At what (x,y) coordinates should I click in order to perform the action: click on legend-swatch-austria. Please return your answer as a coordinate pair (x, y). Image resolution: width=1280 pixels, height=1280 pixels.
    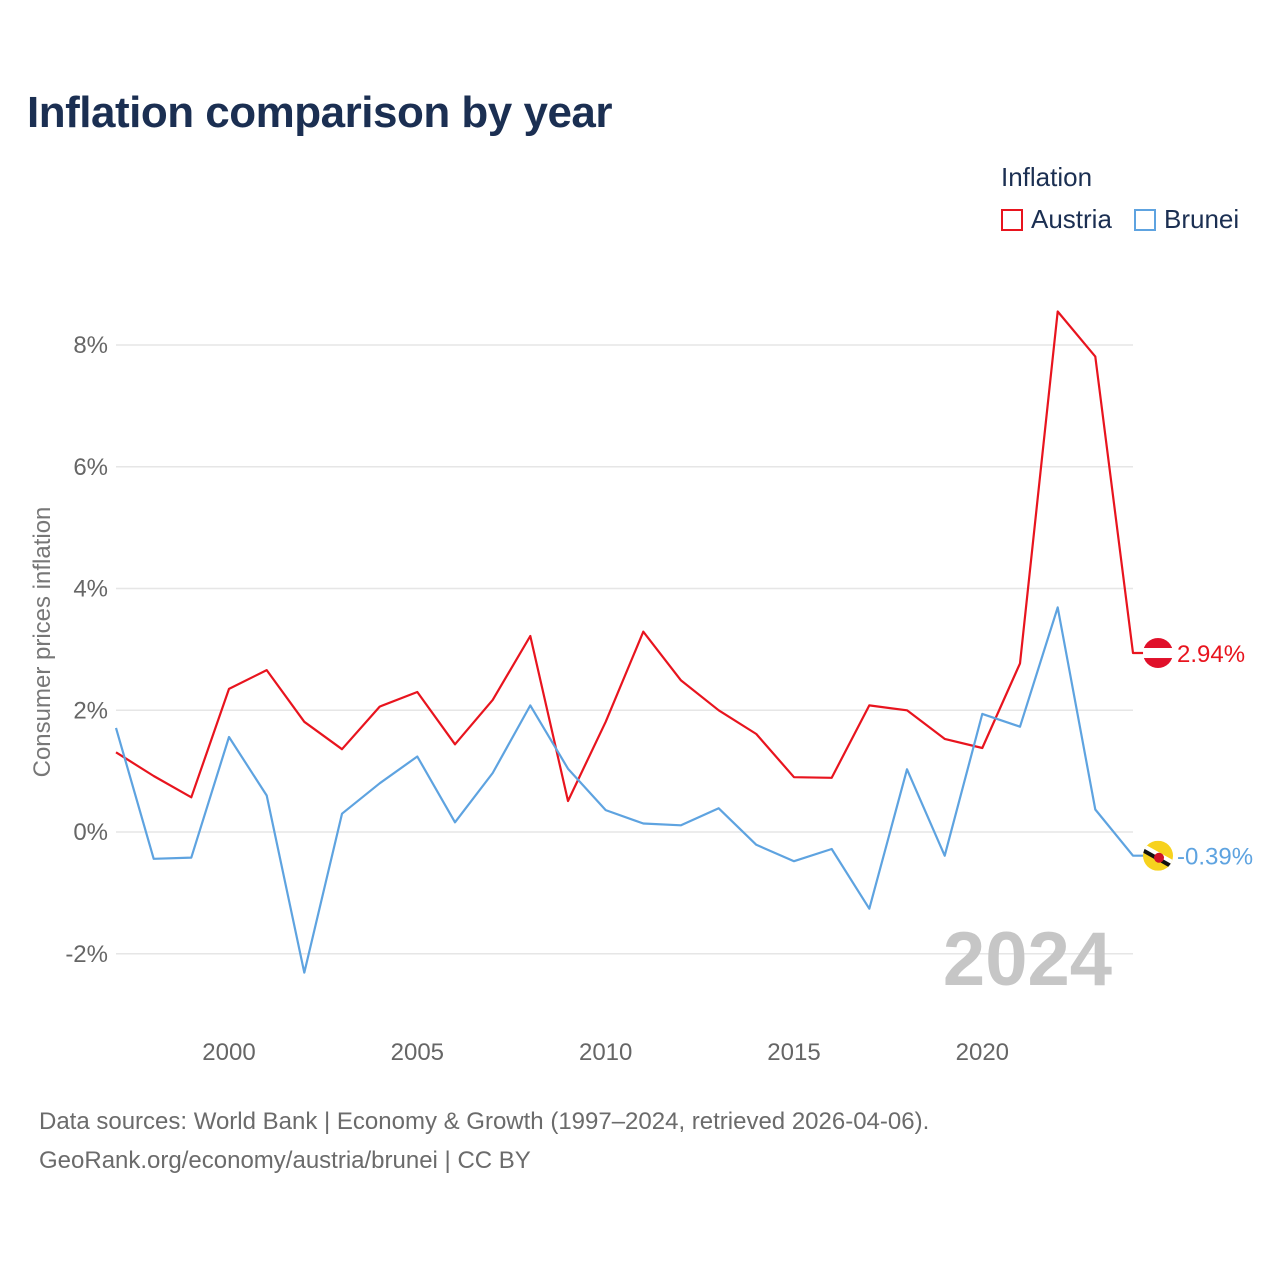
    Looking at the image, I should click on (1012, 219).